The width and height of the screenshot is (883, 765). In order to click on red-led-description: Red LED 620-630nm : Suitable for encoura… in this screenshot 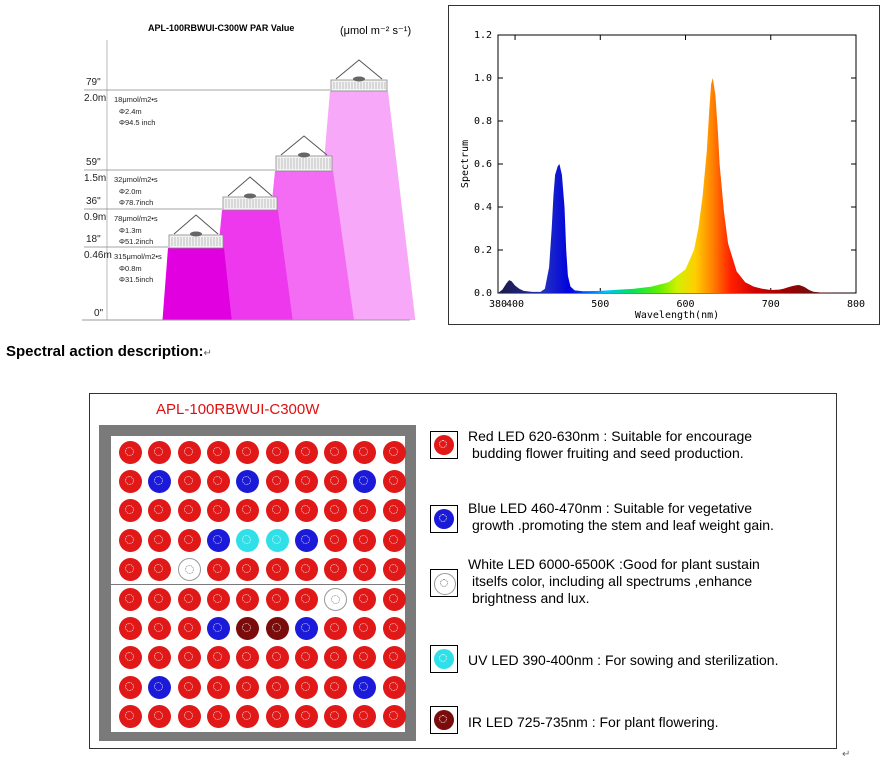, I will do `click(610, 445)`.